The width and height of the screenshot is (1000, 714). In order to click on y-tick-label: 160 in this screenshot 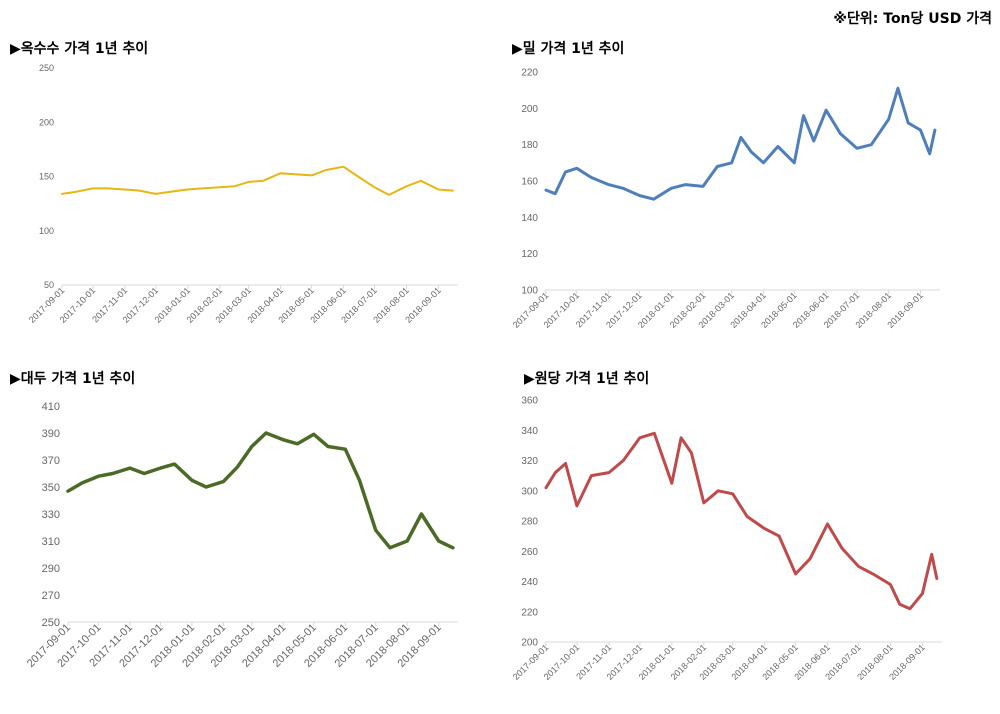, I will do `click(529, 182)`.